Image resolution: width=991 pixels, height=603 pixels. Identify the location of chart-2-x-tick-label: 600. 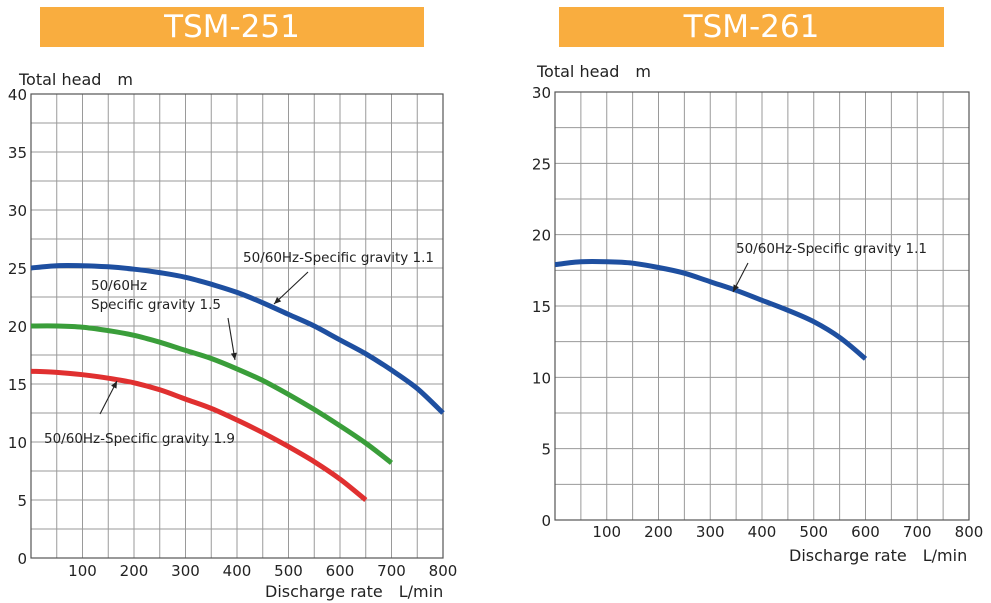
(865, 532).